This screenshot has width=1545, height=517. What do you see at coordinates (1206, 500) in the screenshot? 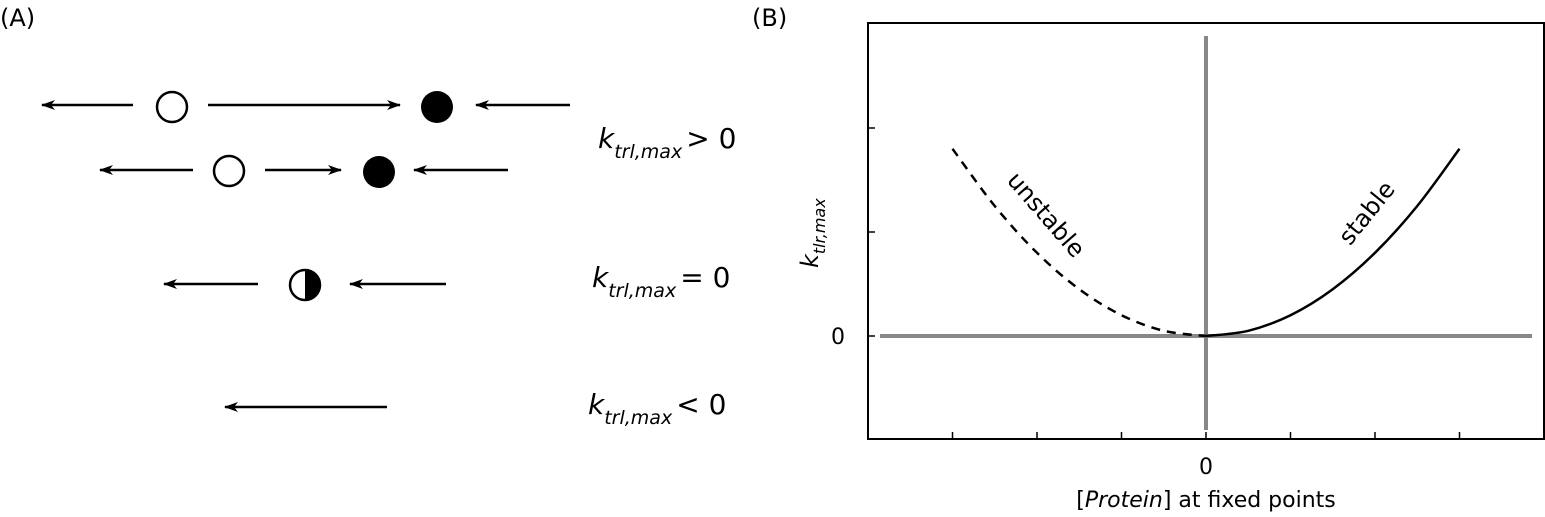
I see `x-axis-label: [Protein] at fixed points` at bounding box center [1206, 500].